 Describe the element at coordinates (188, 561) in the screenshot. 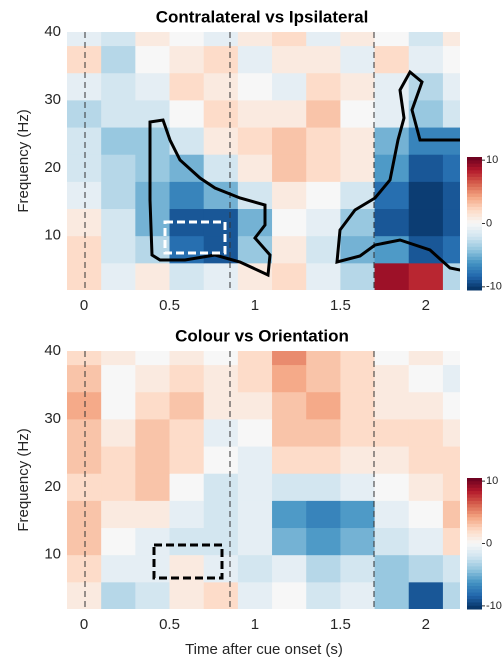

I see `analysis-window` at that location.